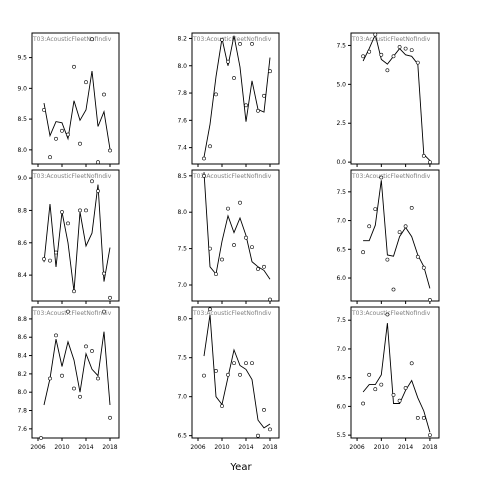 The image size is (480, 480). What do you see at coordinates (341, 378) in the screenshot?
I see `y-tick-label: 6.5` at bounding box center [341, 378].